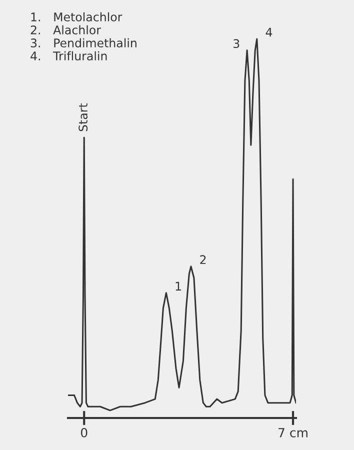 The width and height of the screenshot is (354, 450). I want to click on annotation: 1, so click(178, 286).